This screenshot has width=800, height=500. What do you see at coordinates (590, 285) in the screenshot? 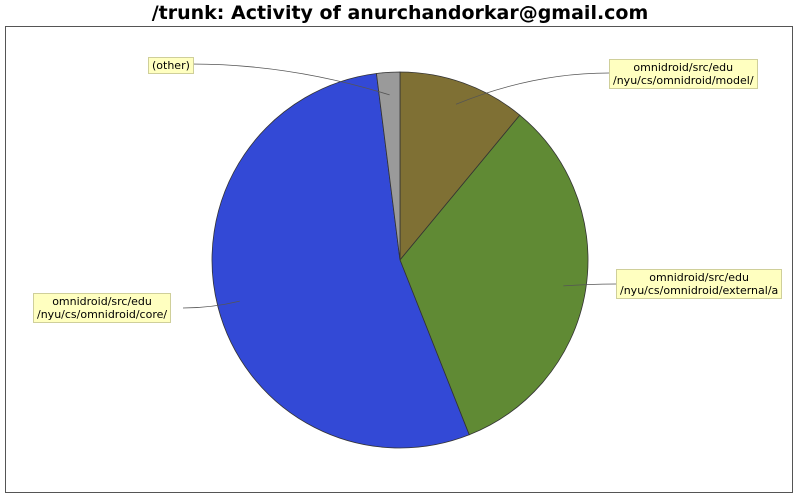
I see `pie-slice-external-leader-line` at bounding box center [590, 285].